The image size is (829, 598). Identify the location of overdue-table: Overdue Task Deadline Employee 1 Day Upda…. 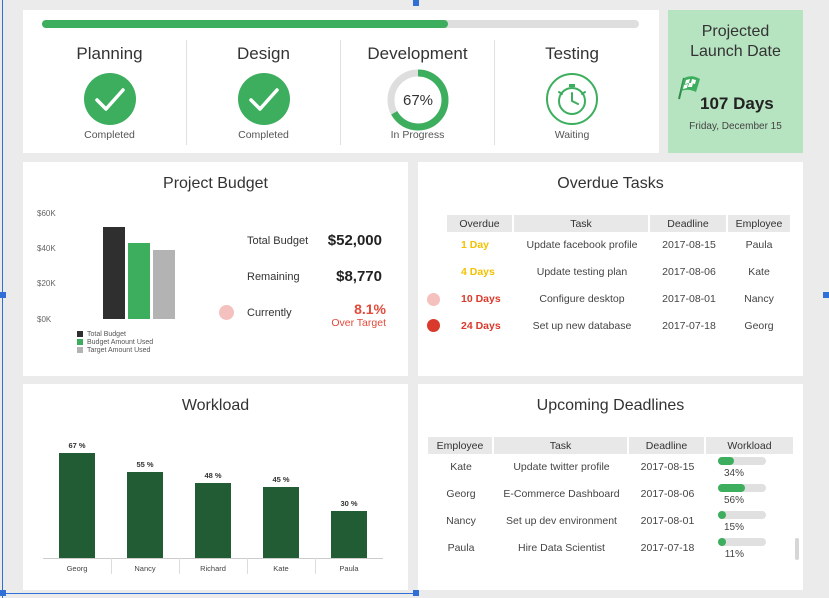
(608, 277).